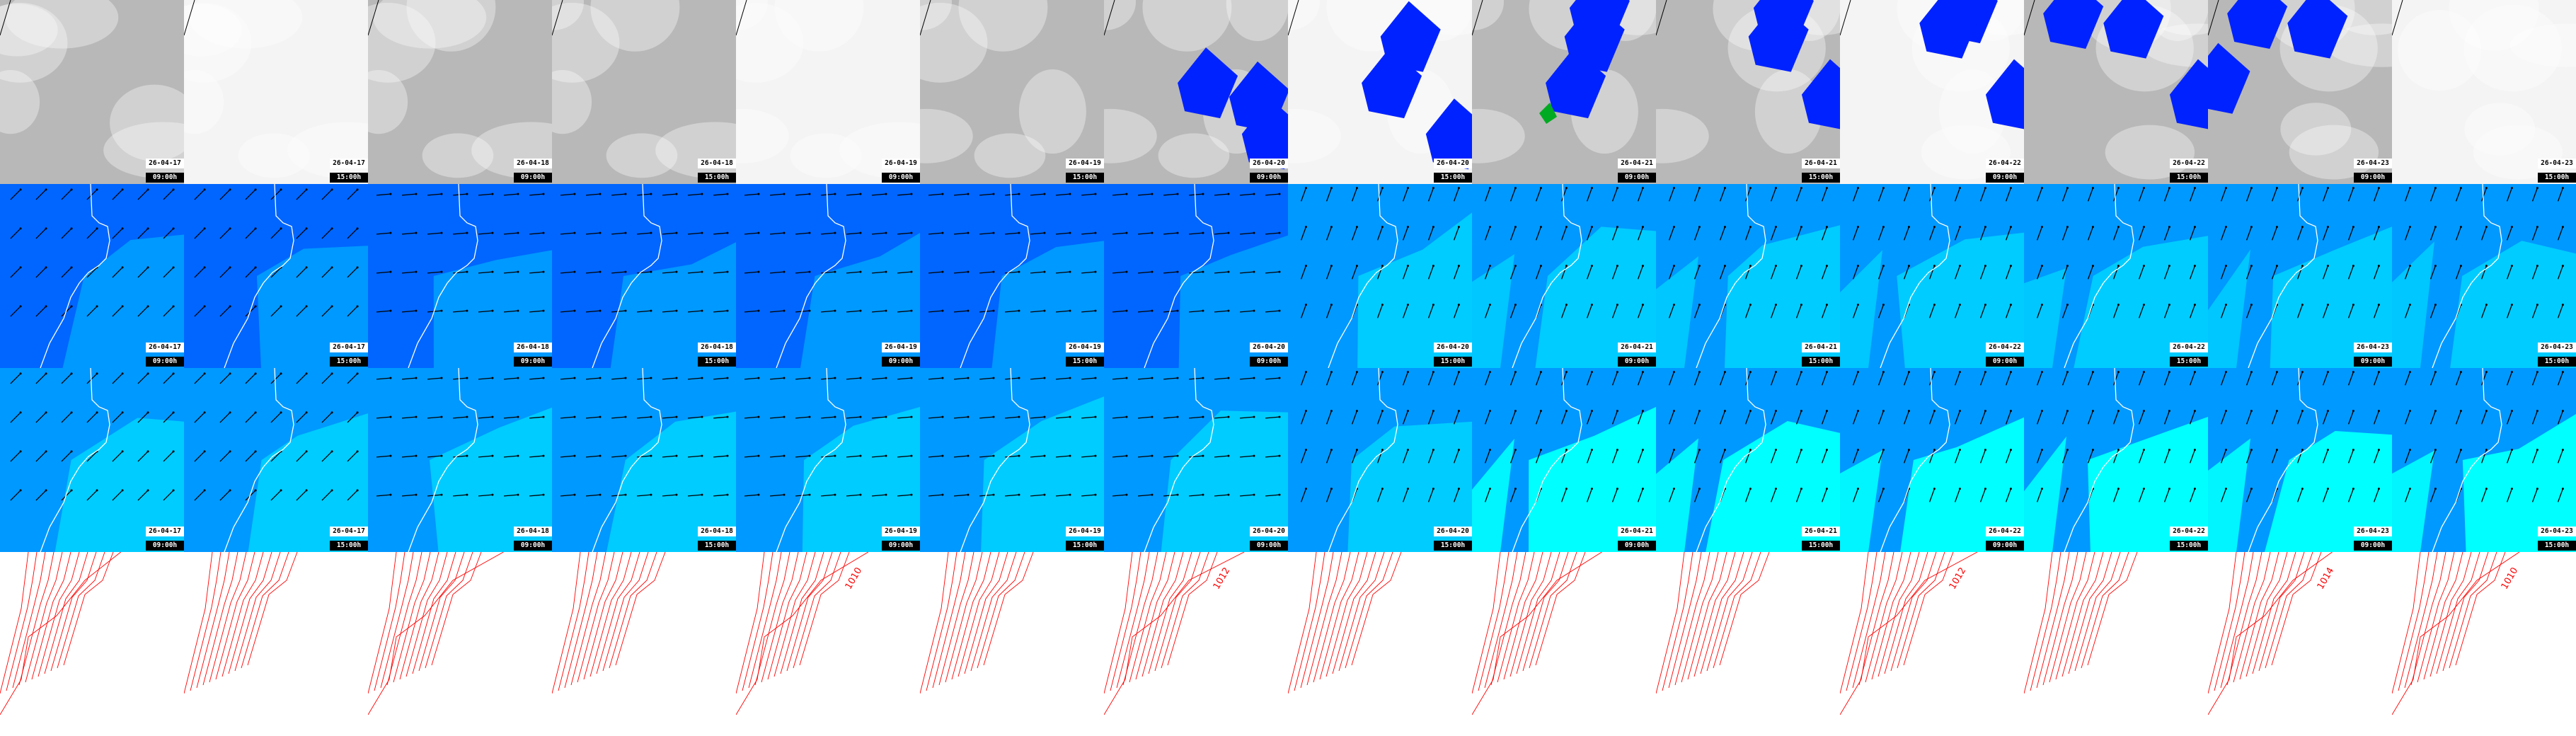 This screenshot has width=2576, height=736. I want to click on wind-map-tile: 26-04-22 15:00h, so click(2116, 276).